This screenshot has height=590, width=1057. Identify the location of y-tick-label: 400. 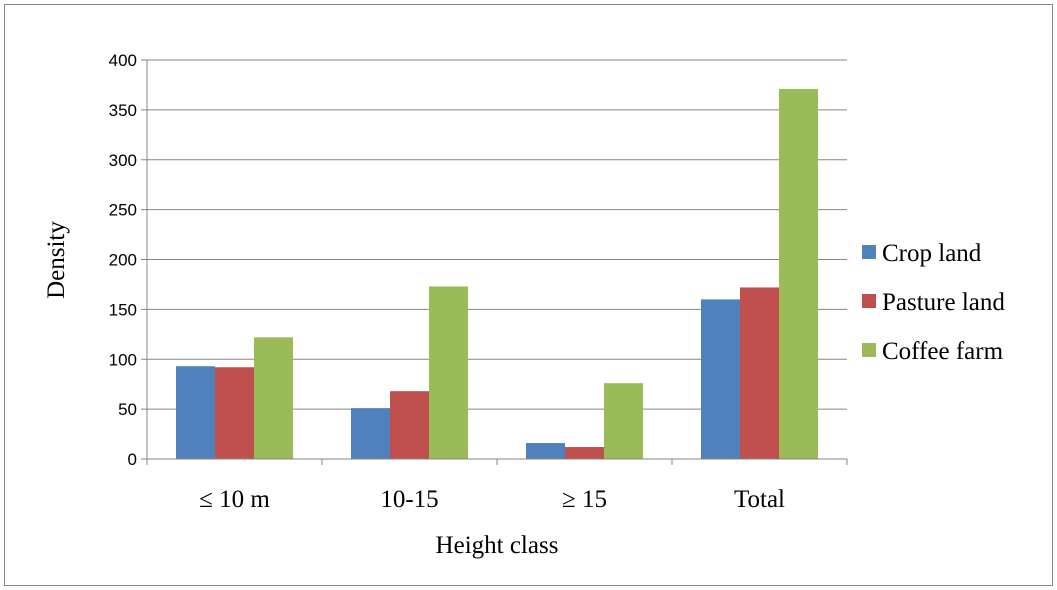
(123, 60).